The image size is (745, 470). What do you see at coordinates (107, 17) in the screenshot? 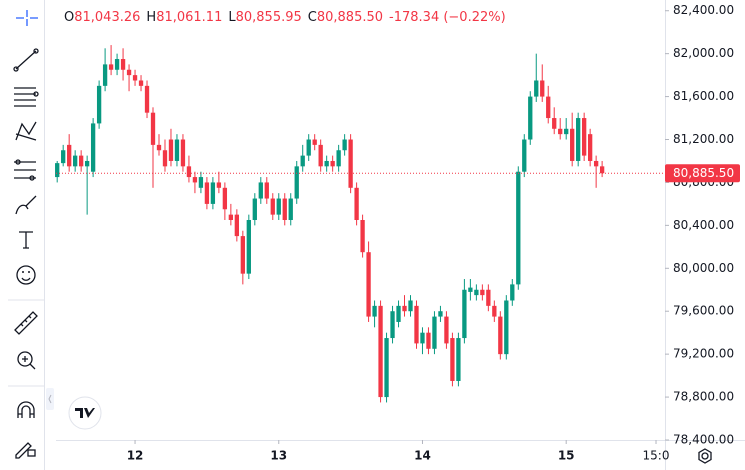
I see `ohlc-value: 81,043.26` at bounding box center [107, 17].